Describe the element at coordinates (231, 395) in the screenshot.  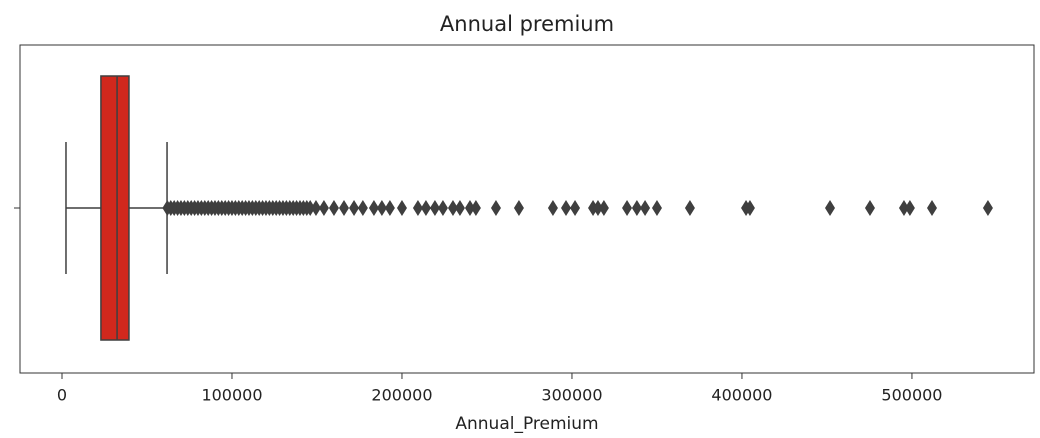
I see `x-tick-label: 100000` at that location.